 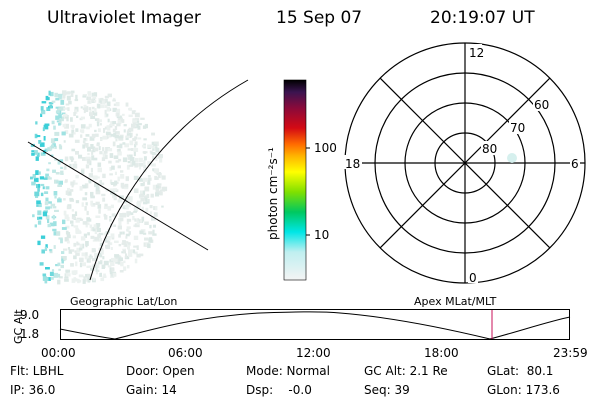 What do you see at coordinates (387, 390) in the screenshot?
I see `status-seq: Seq: 39` at bounding box center [387, 390].